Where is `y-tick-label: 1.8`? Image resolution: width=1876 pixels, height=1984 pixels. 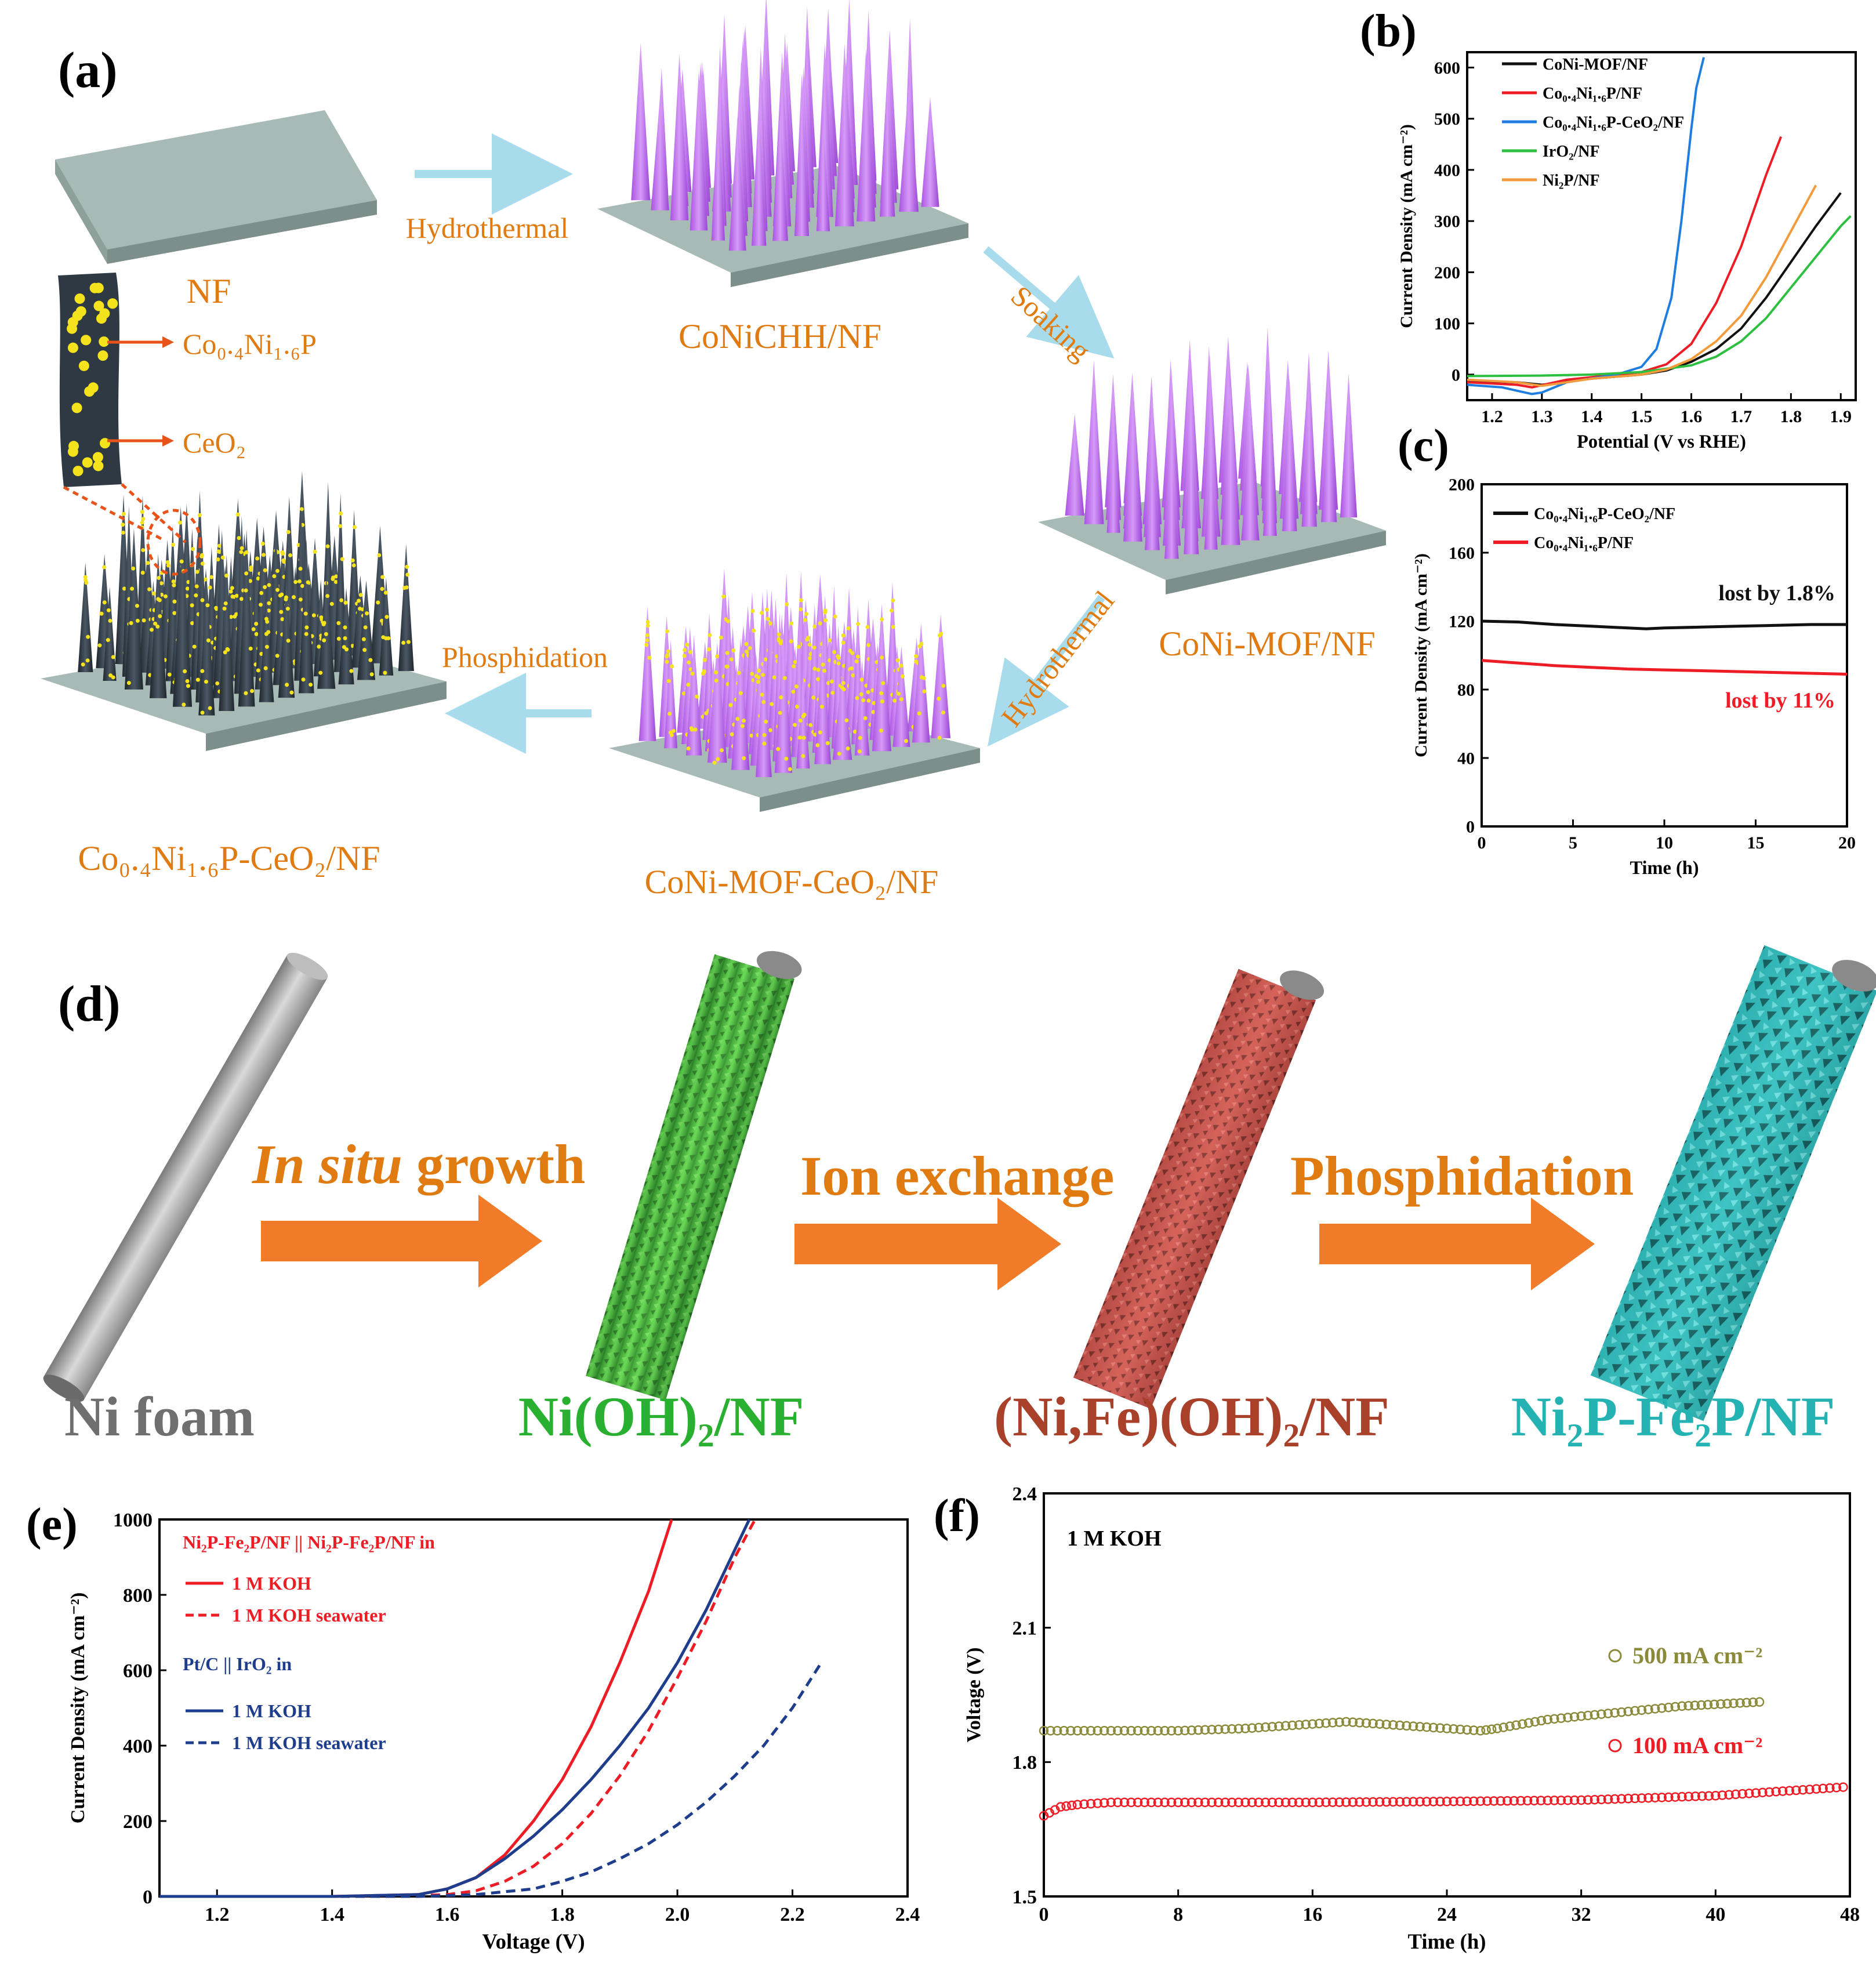
y-tick-label: 1.8 is located at coordinates (1025, 1762).